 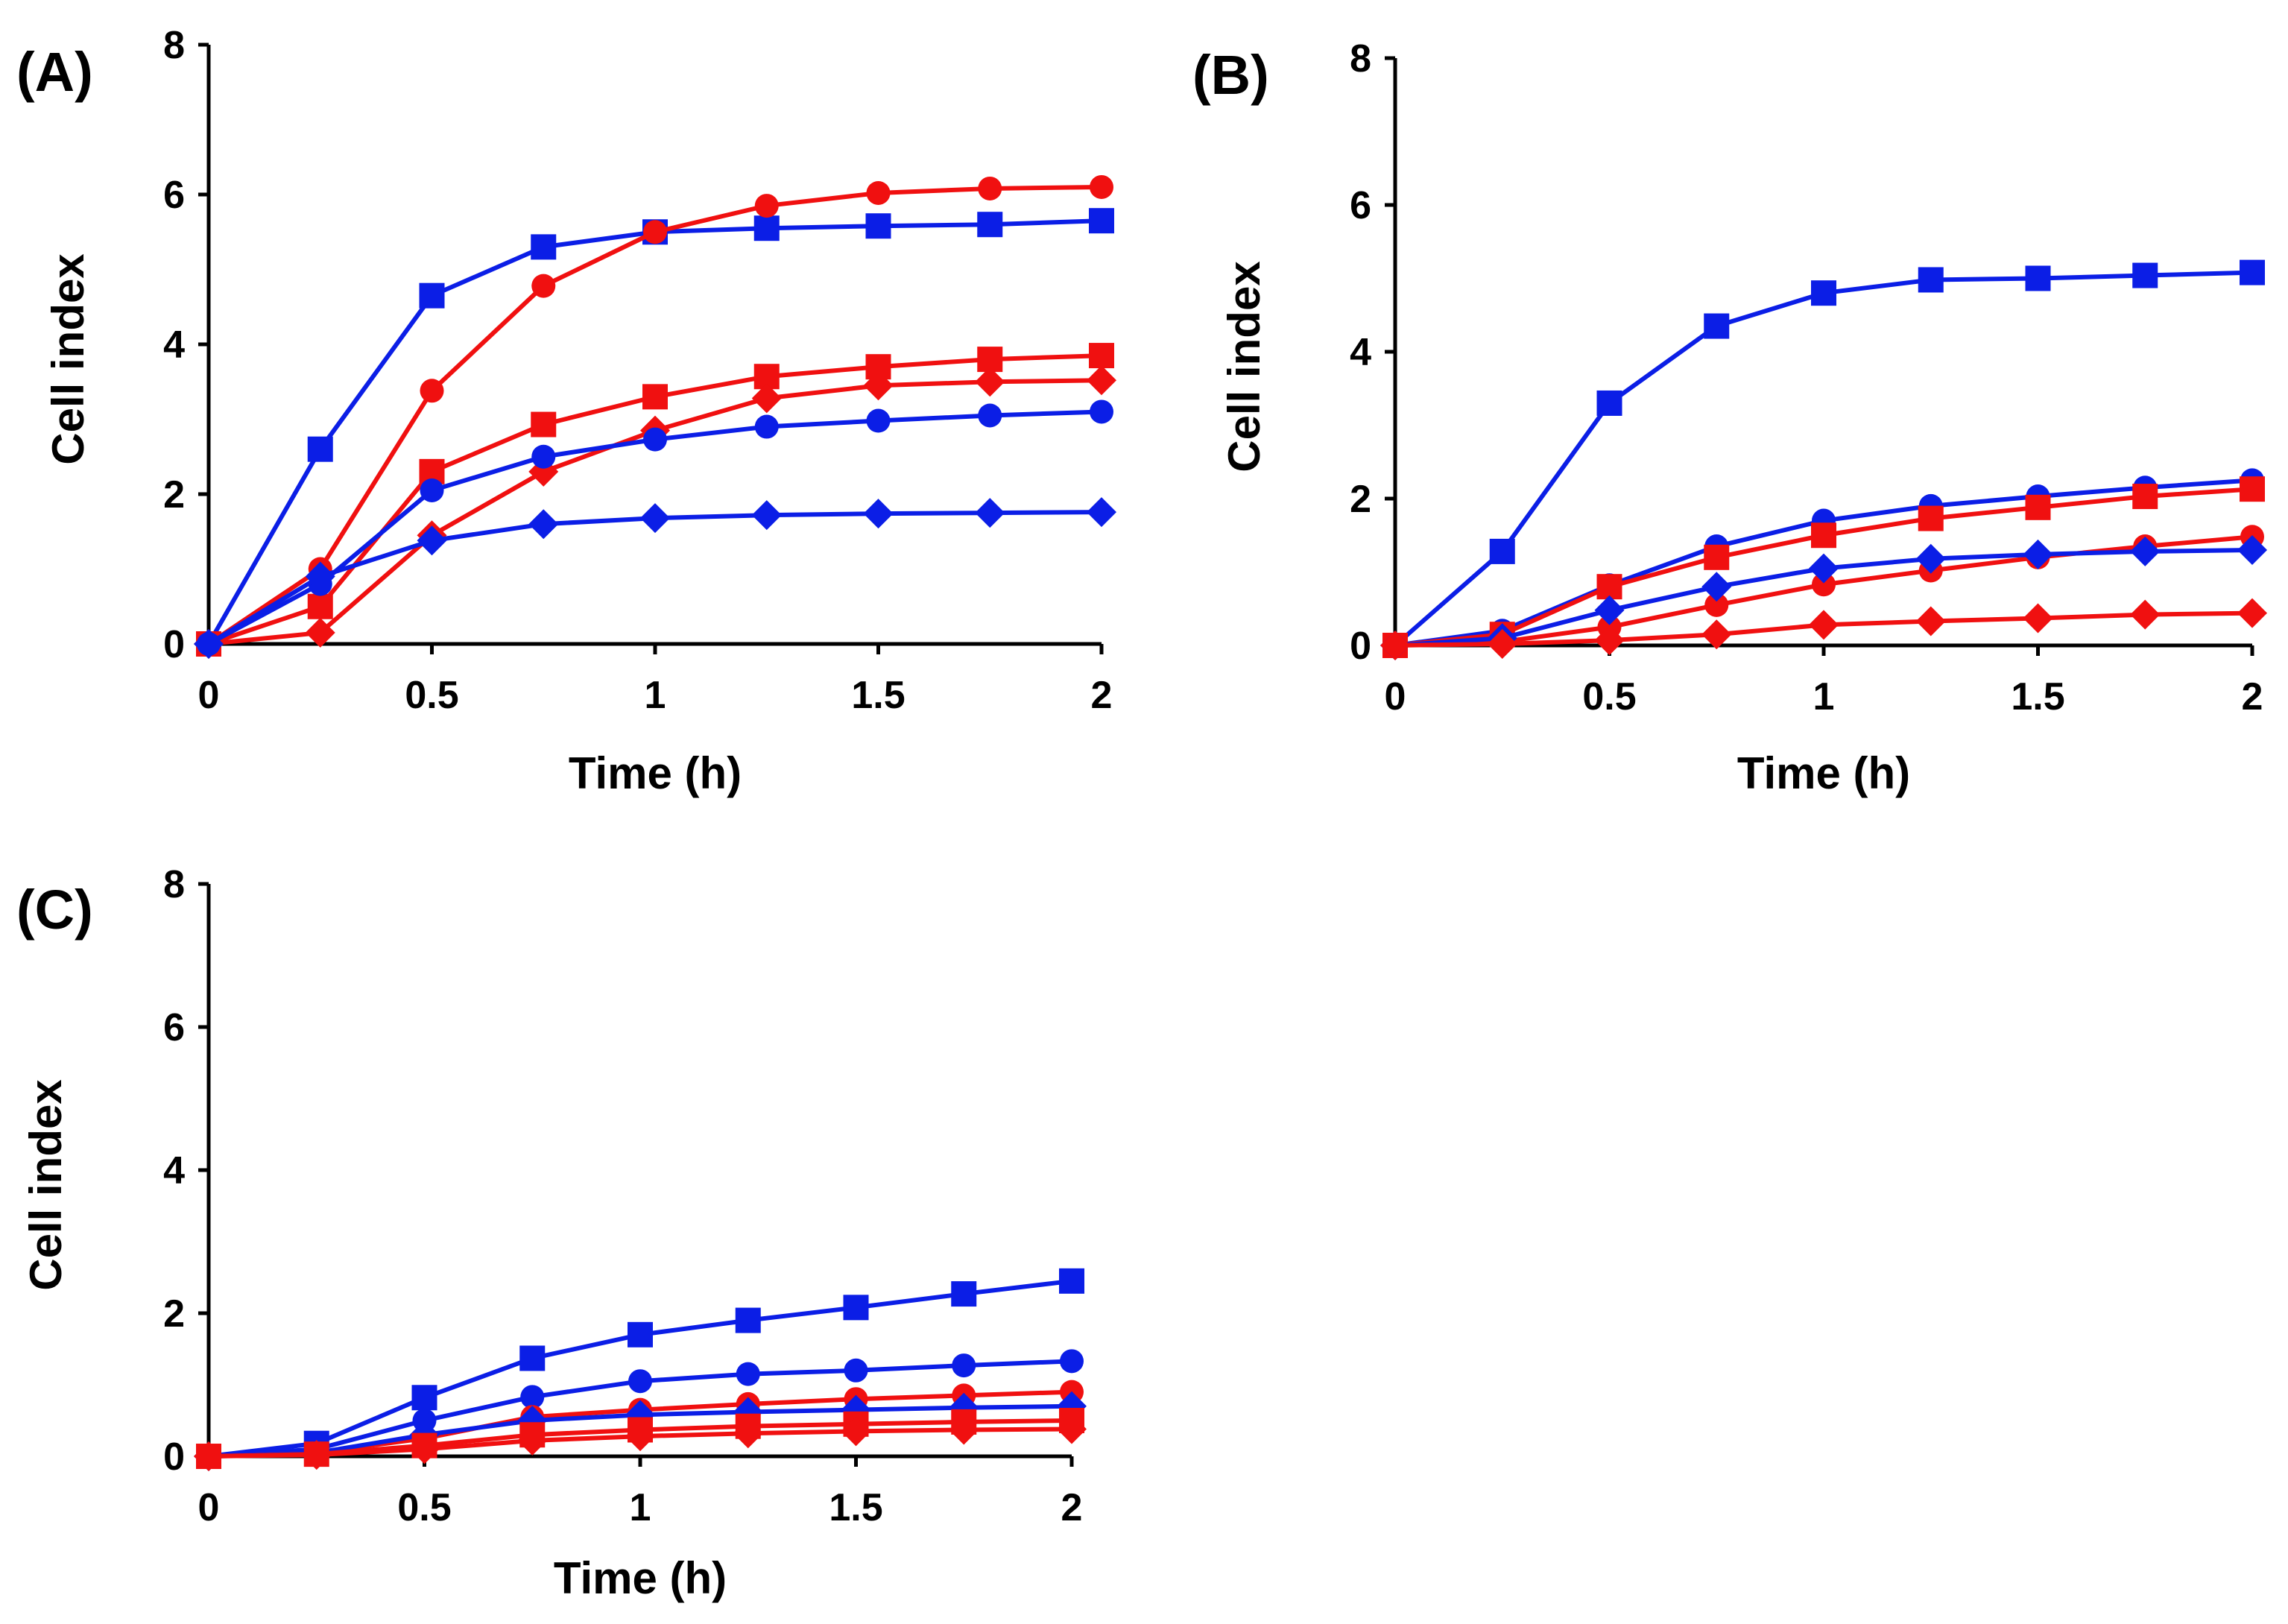 What do you see at coordinates (1230, 75) in the screenshot?
I see `panel-label: (B)` at bounding box center [1230, 75].